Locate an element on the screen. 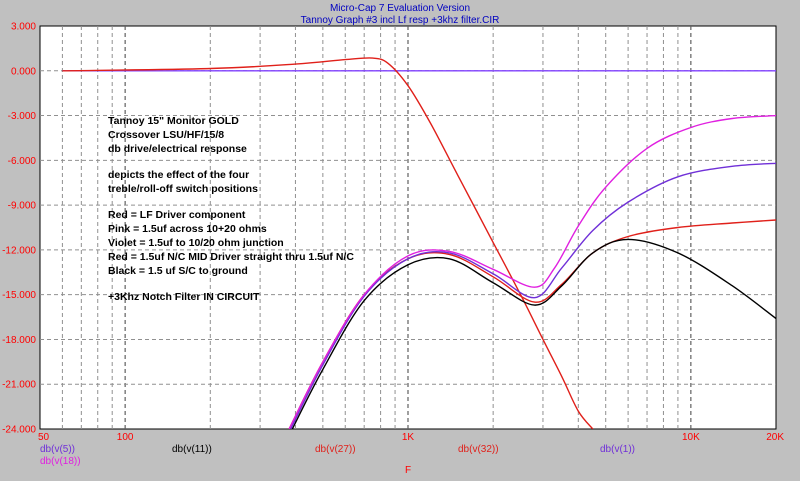  series-label: db(v(32)) is located at coordinates (478, 449).